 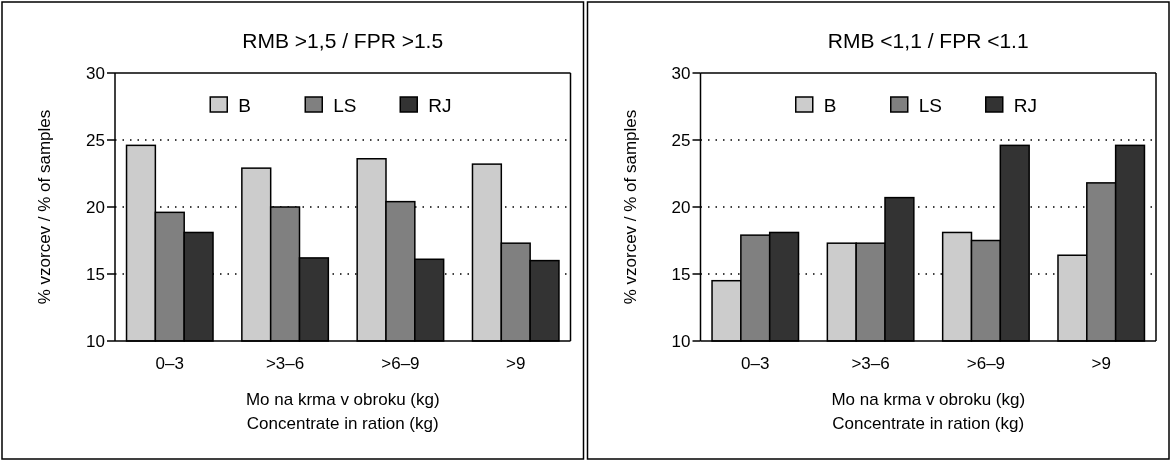 I want to click on chart-title: RMB >1,5 / FPR >1.5, so click(x=343, y=40).